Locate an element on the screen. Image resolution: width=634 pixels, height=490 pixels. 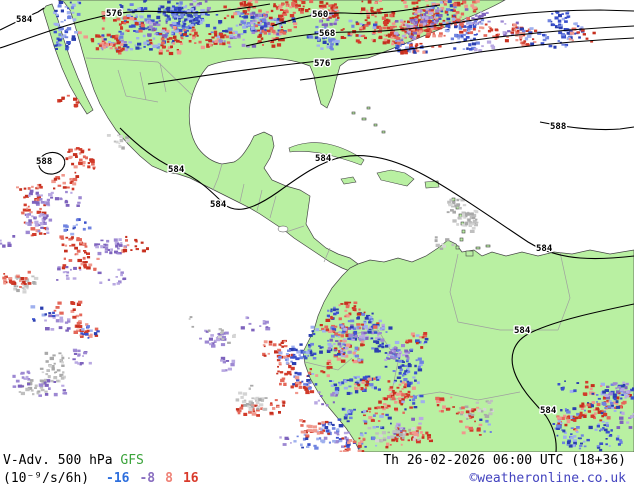
scale-value: -8 is located at coordinates (147, 478).